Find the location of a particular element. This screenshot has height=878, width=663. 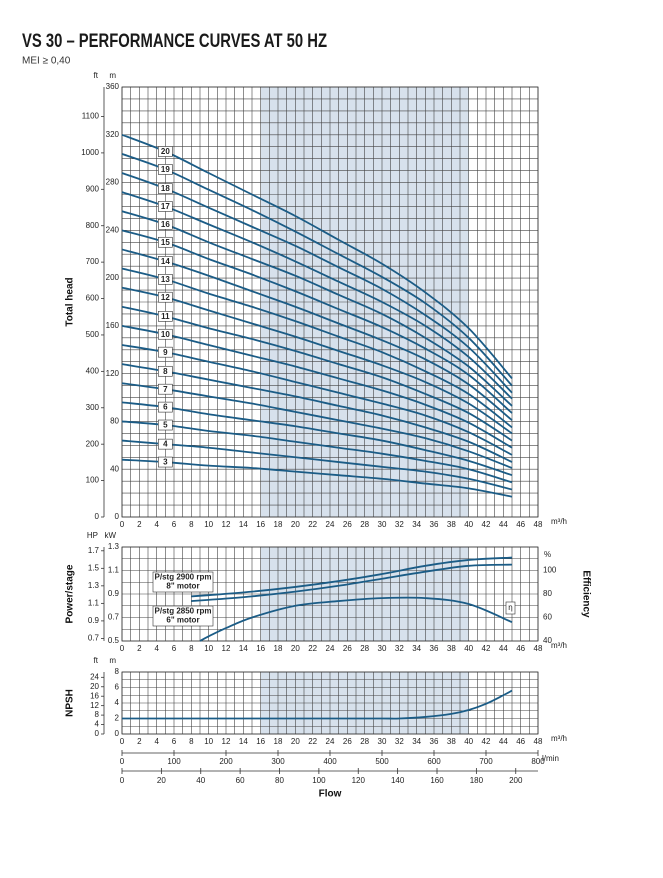

secondary-tick-label: 1000 is located at coordinates (90, 152).